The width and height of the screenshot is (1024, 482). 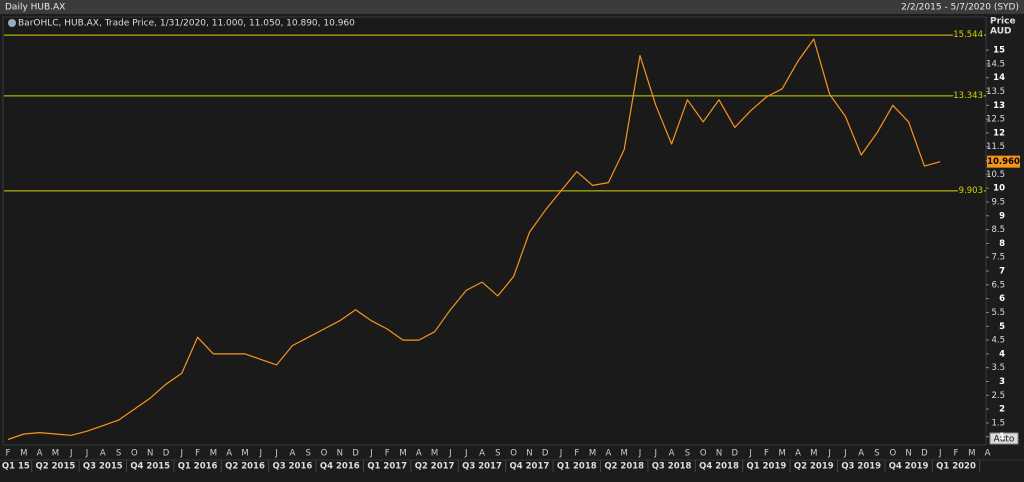 I want to click on x-quarter-label: Q1 2016, so click(x=198, y=467).